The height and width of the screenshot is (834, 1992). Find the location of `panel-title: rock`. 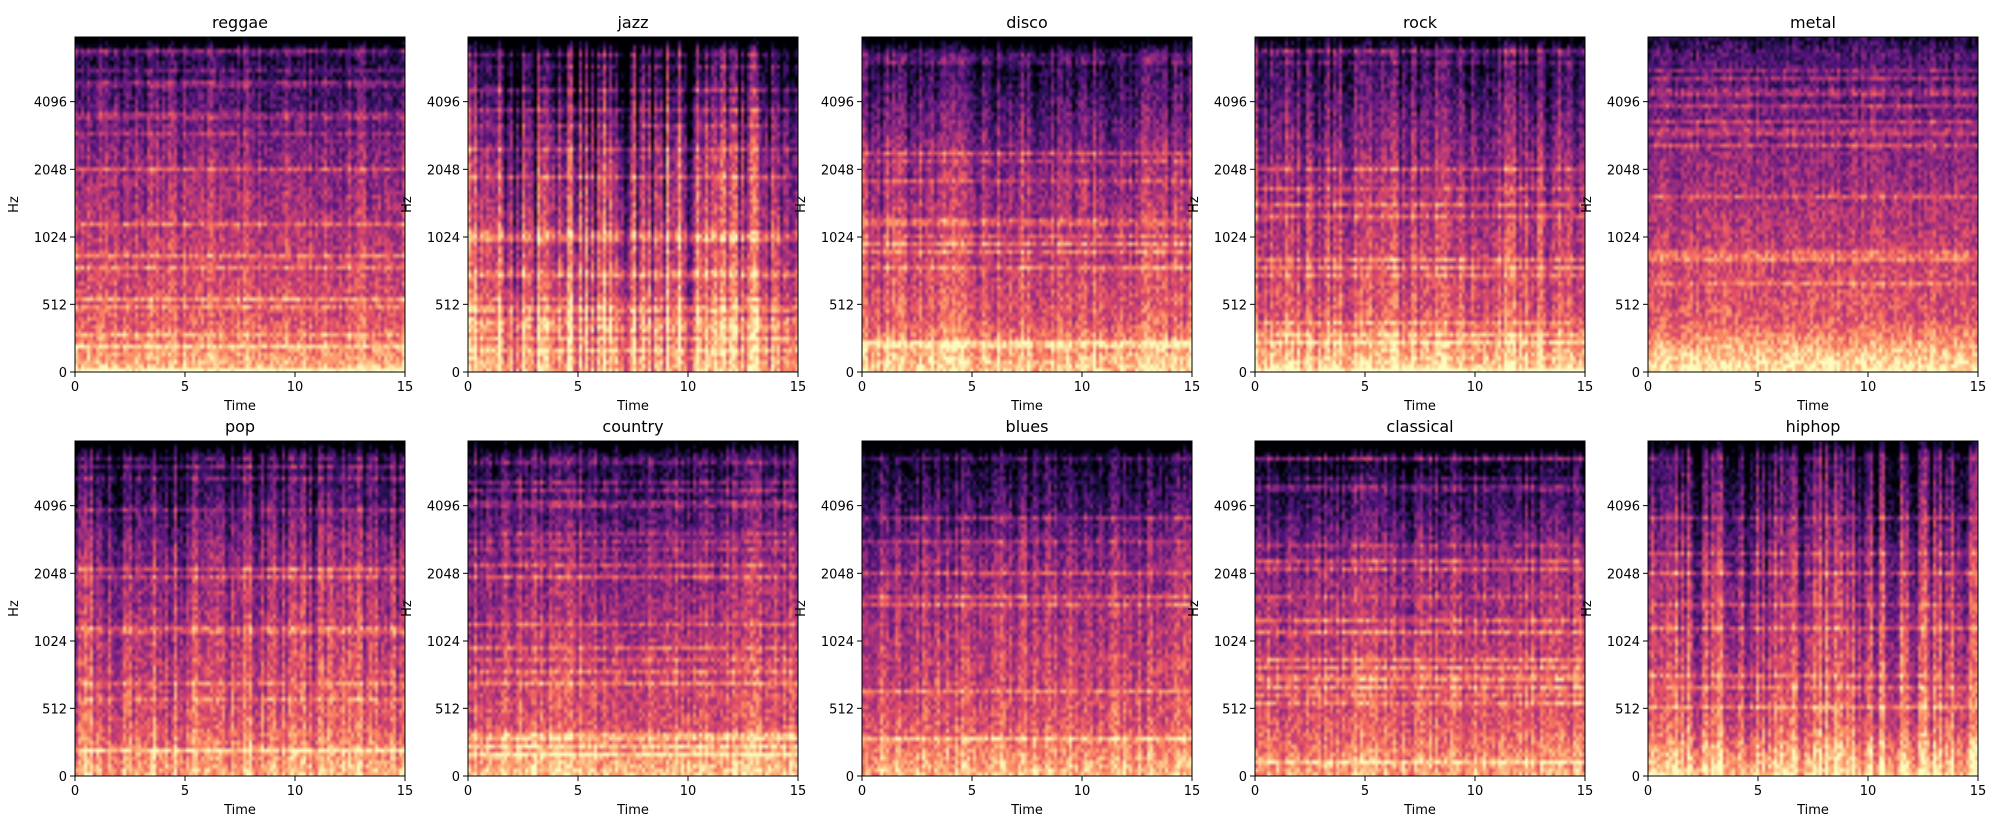

panel-title: rock is located at coordinates (1420, 22).